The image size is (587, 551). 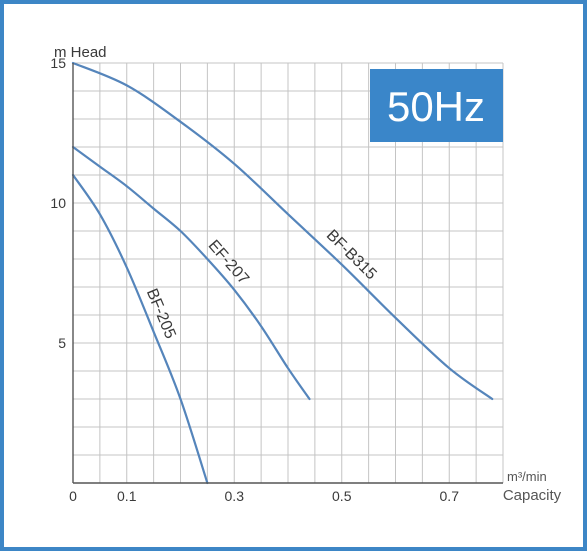 I want to click on y-axis-label: m Head, so click(x=80, y=52).